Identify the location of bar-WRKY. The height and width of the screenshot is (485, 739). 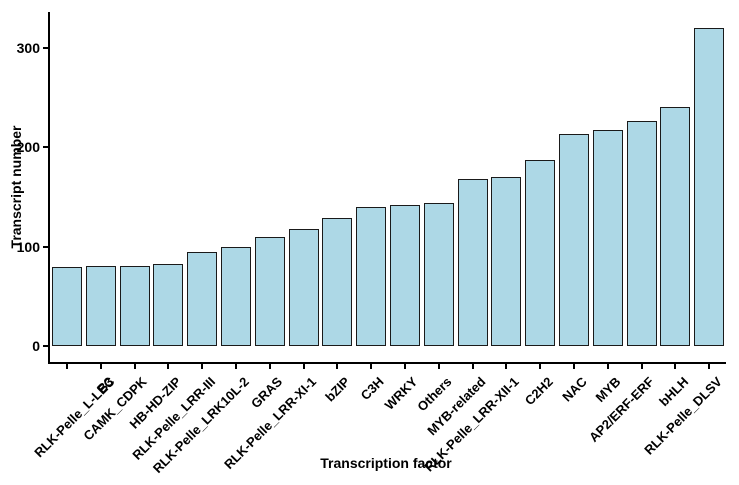
(404, 275).